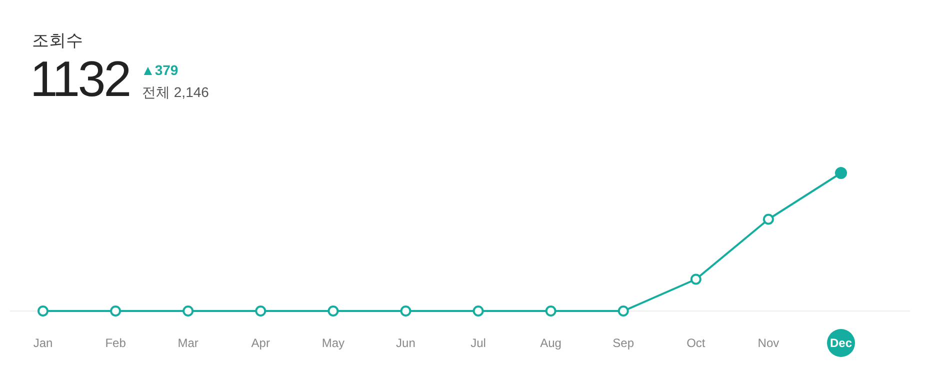  Describe the element at coordinates (57, 40) in the screenshot. I see `chart-title: 조회수` at that location.